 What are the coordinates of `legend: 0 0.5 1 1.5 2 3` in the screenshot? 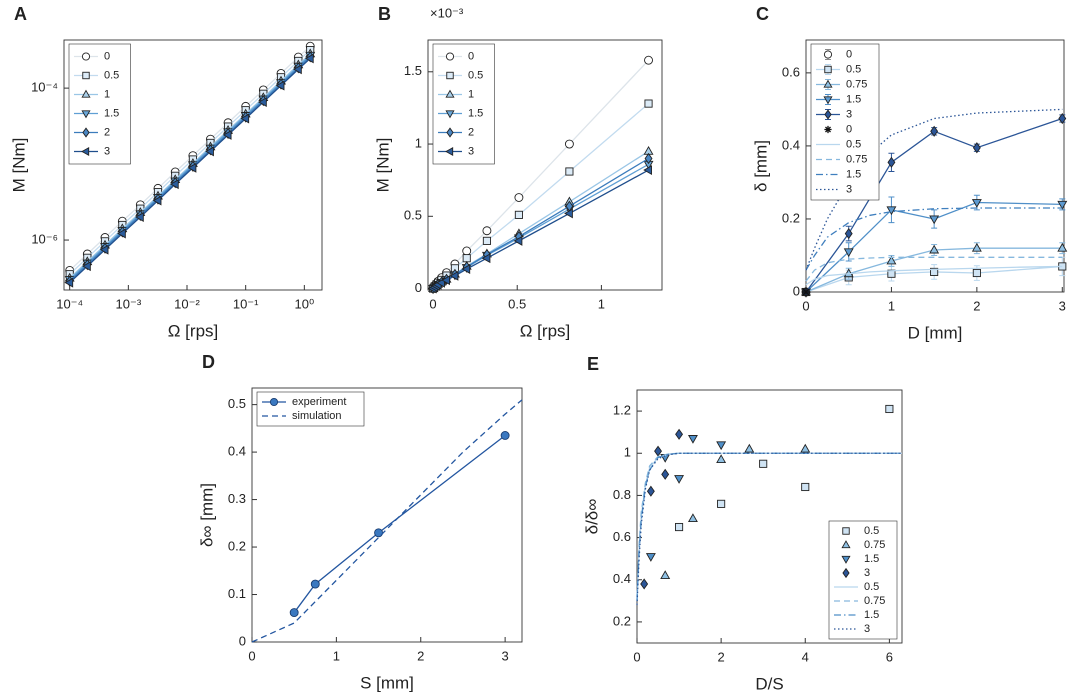 It's located at (463, 104).